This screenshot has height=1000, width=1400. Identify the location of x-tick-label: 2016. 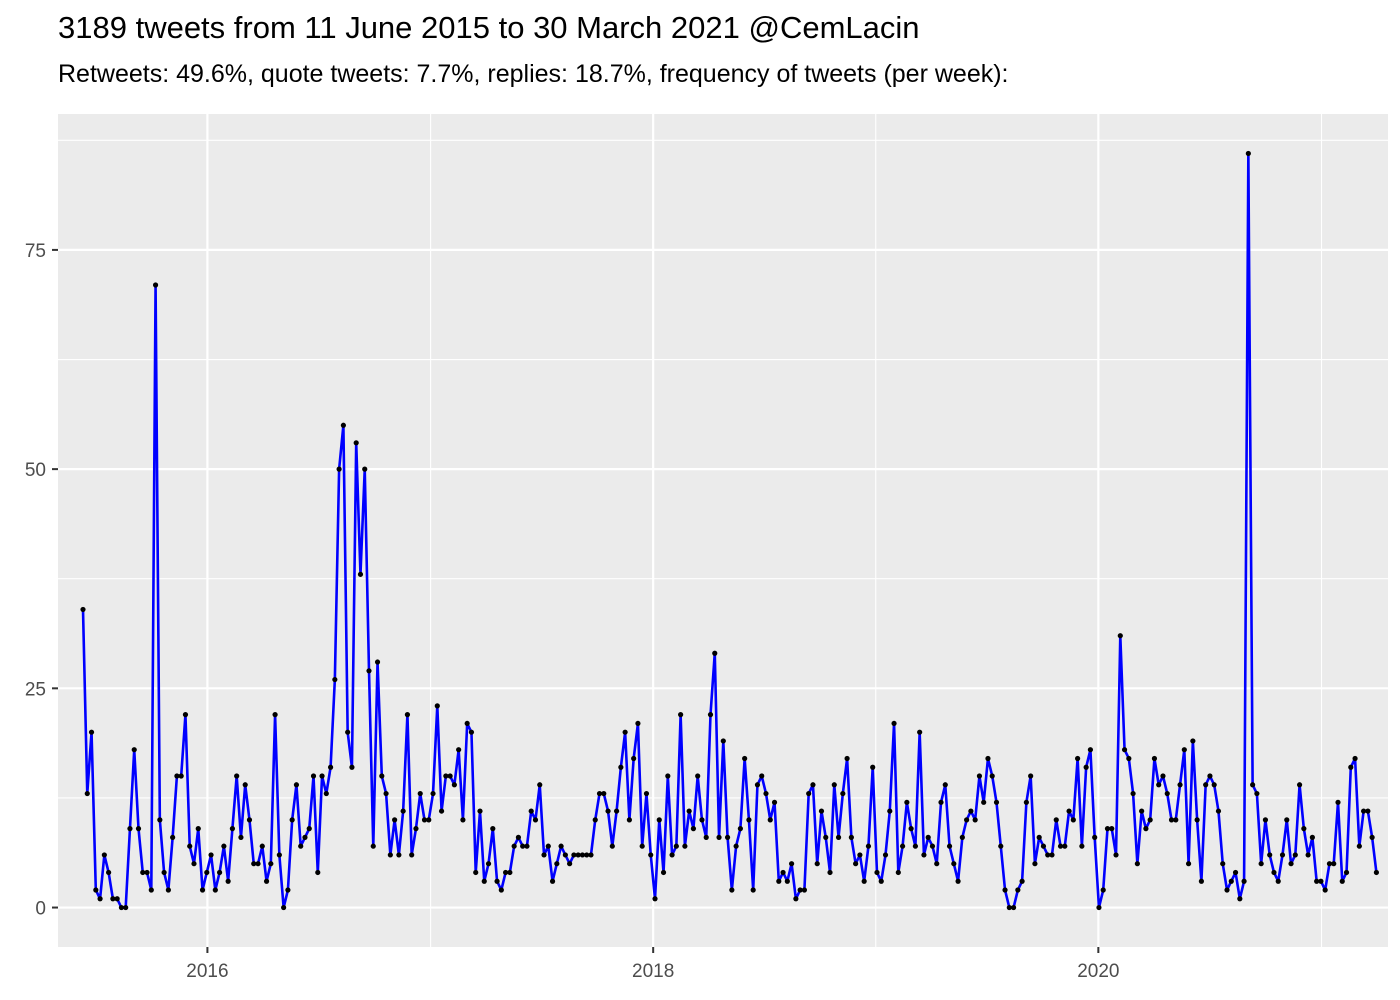
(207, 971).